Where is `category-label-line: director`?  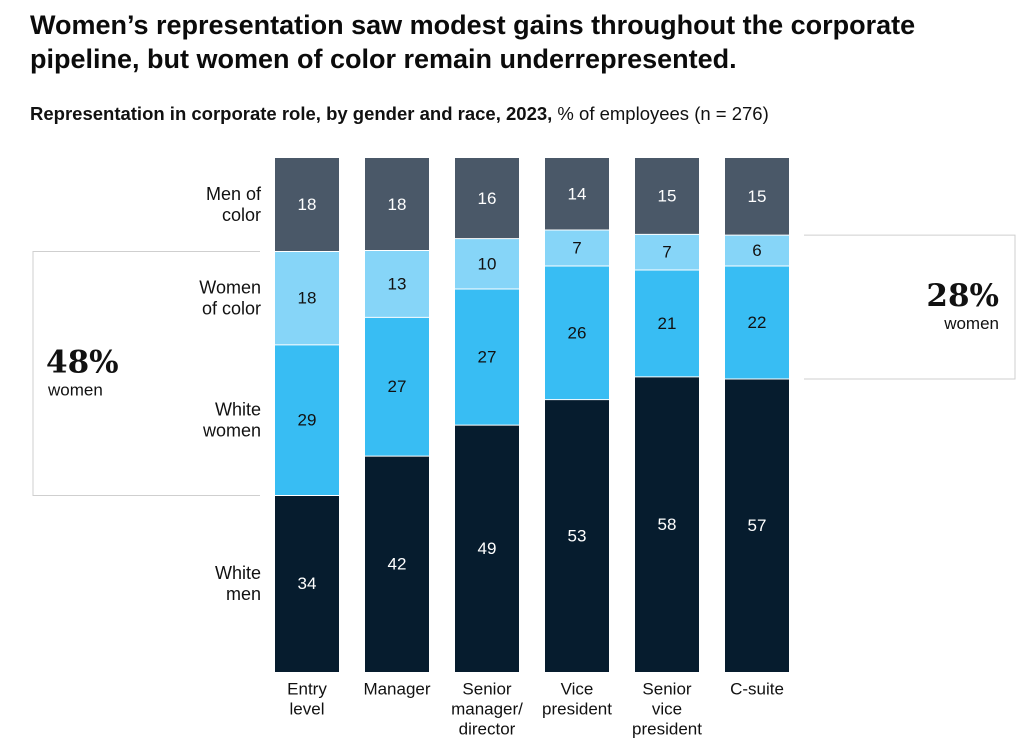 category-label-line: director is located at coordinates (487, 729).